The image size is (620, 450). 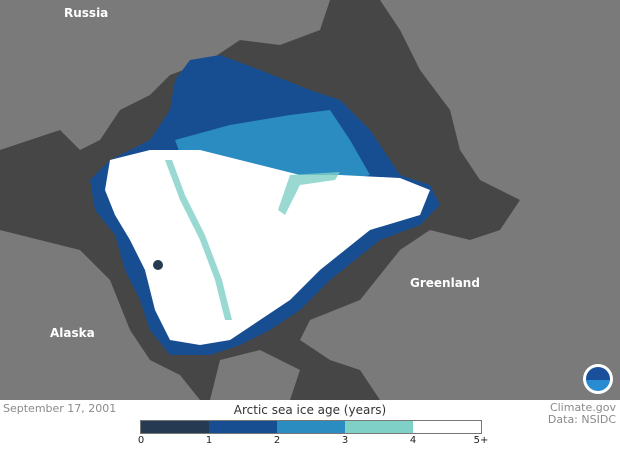 What do you see at coordinates (481, 440) in the screenshot?
I see `legend-tick: 5+` at bounding box center [481, 440].